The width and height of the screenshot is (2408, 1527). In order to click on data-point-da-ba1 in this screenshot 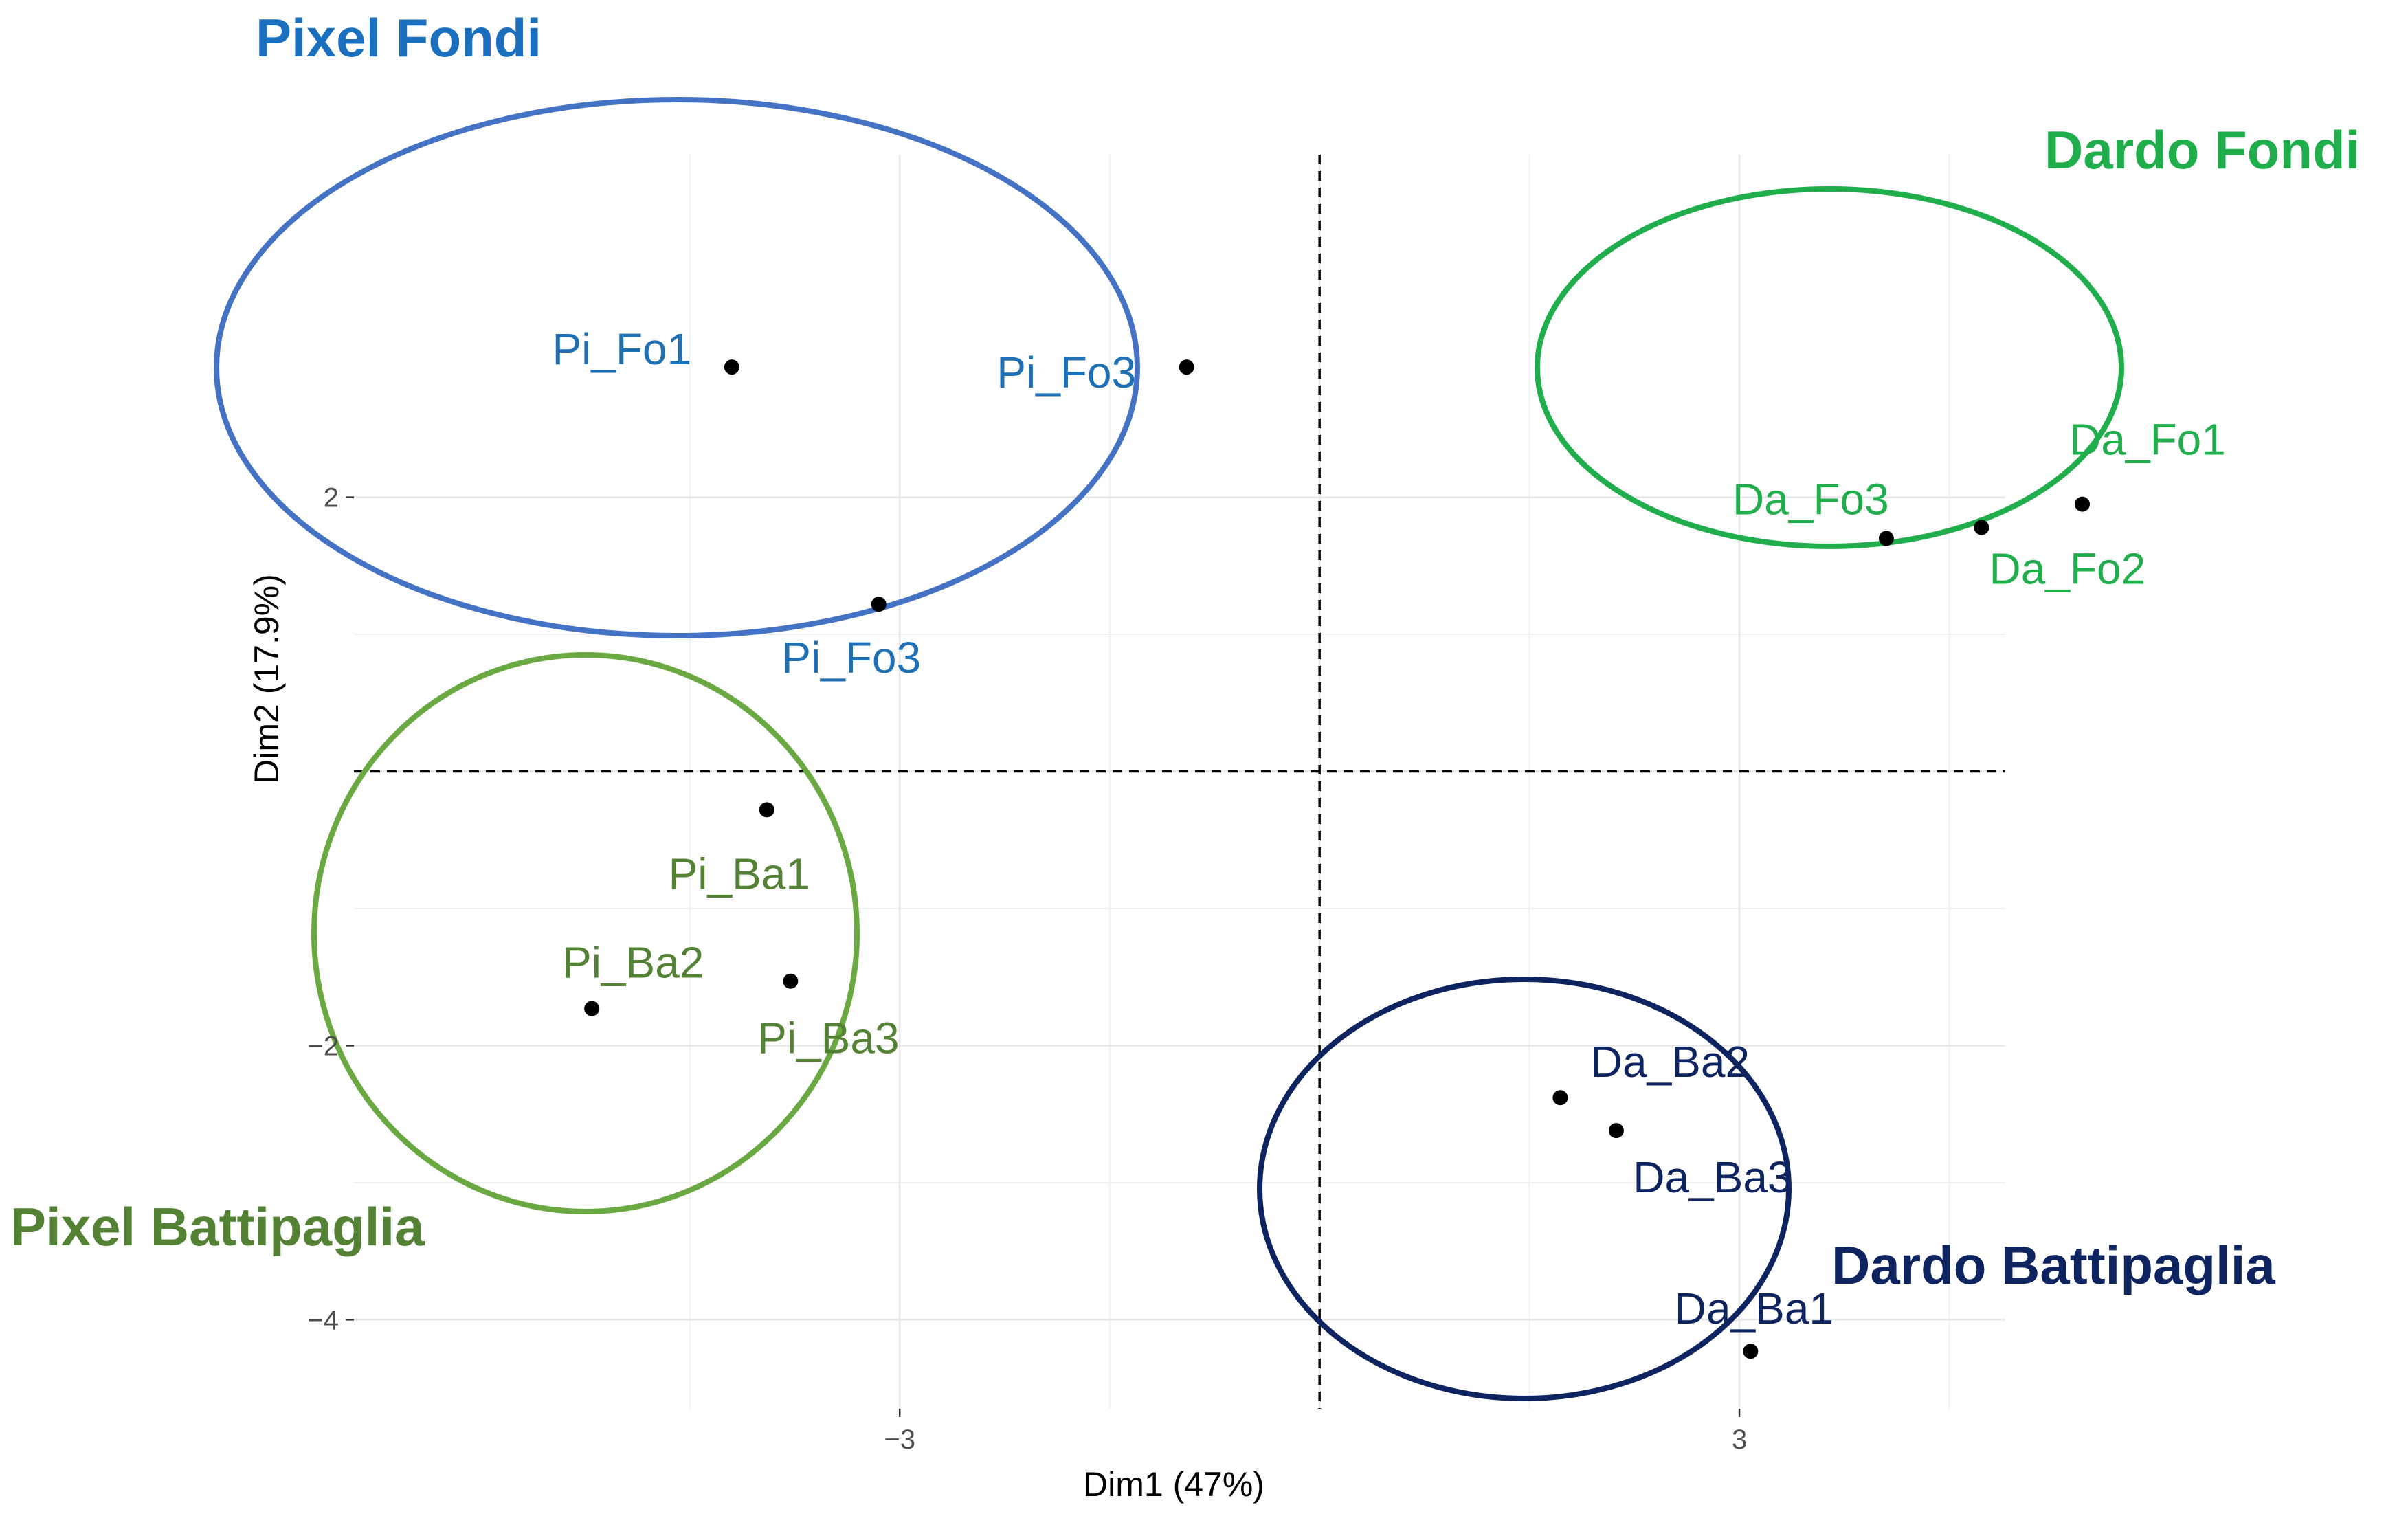, I will do `click(1751, 1351)`.